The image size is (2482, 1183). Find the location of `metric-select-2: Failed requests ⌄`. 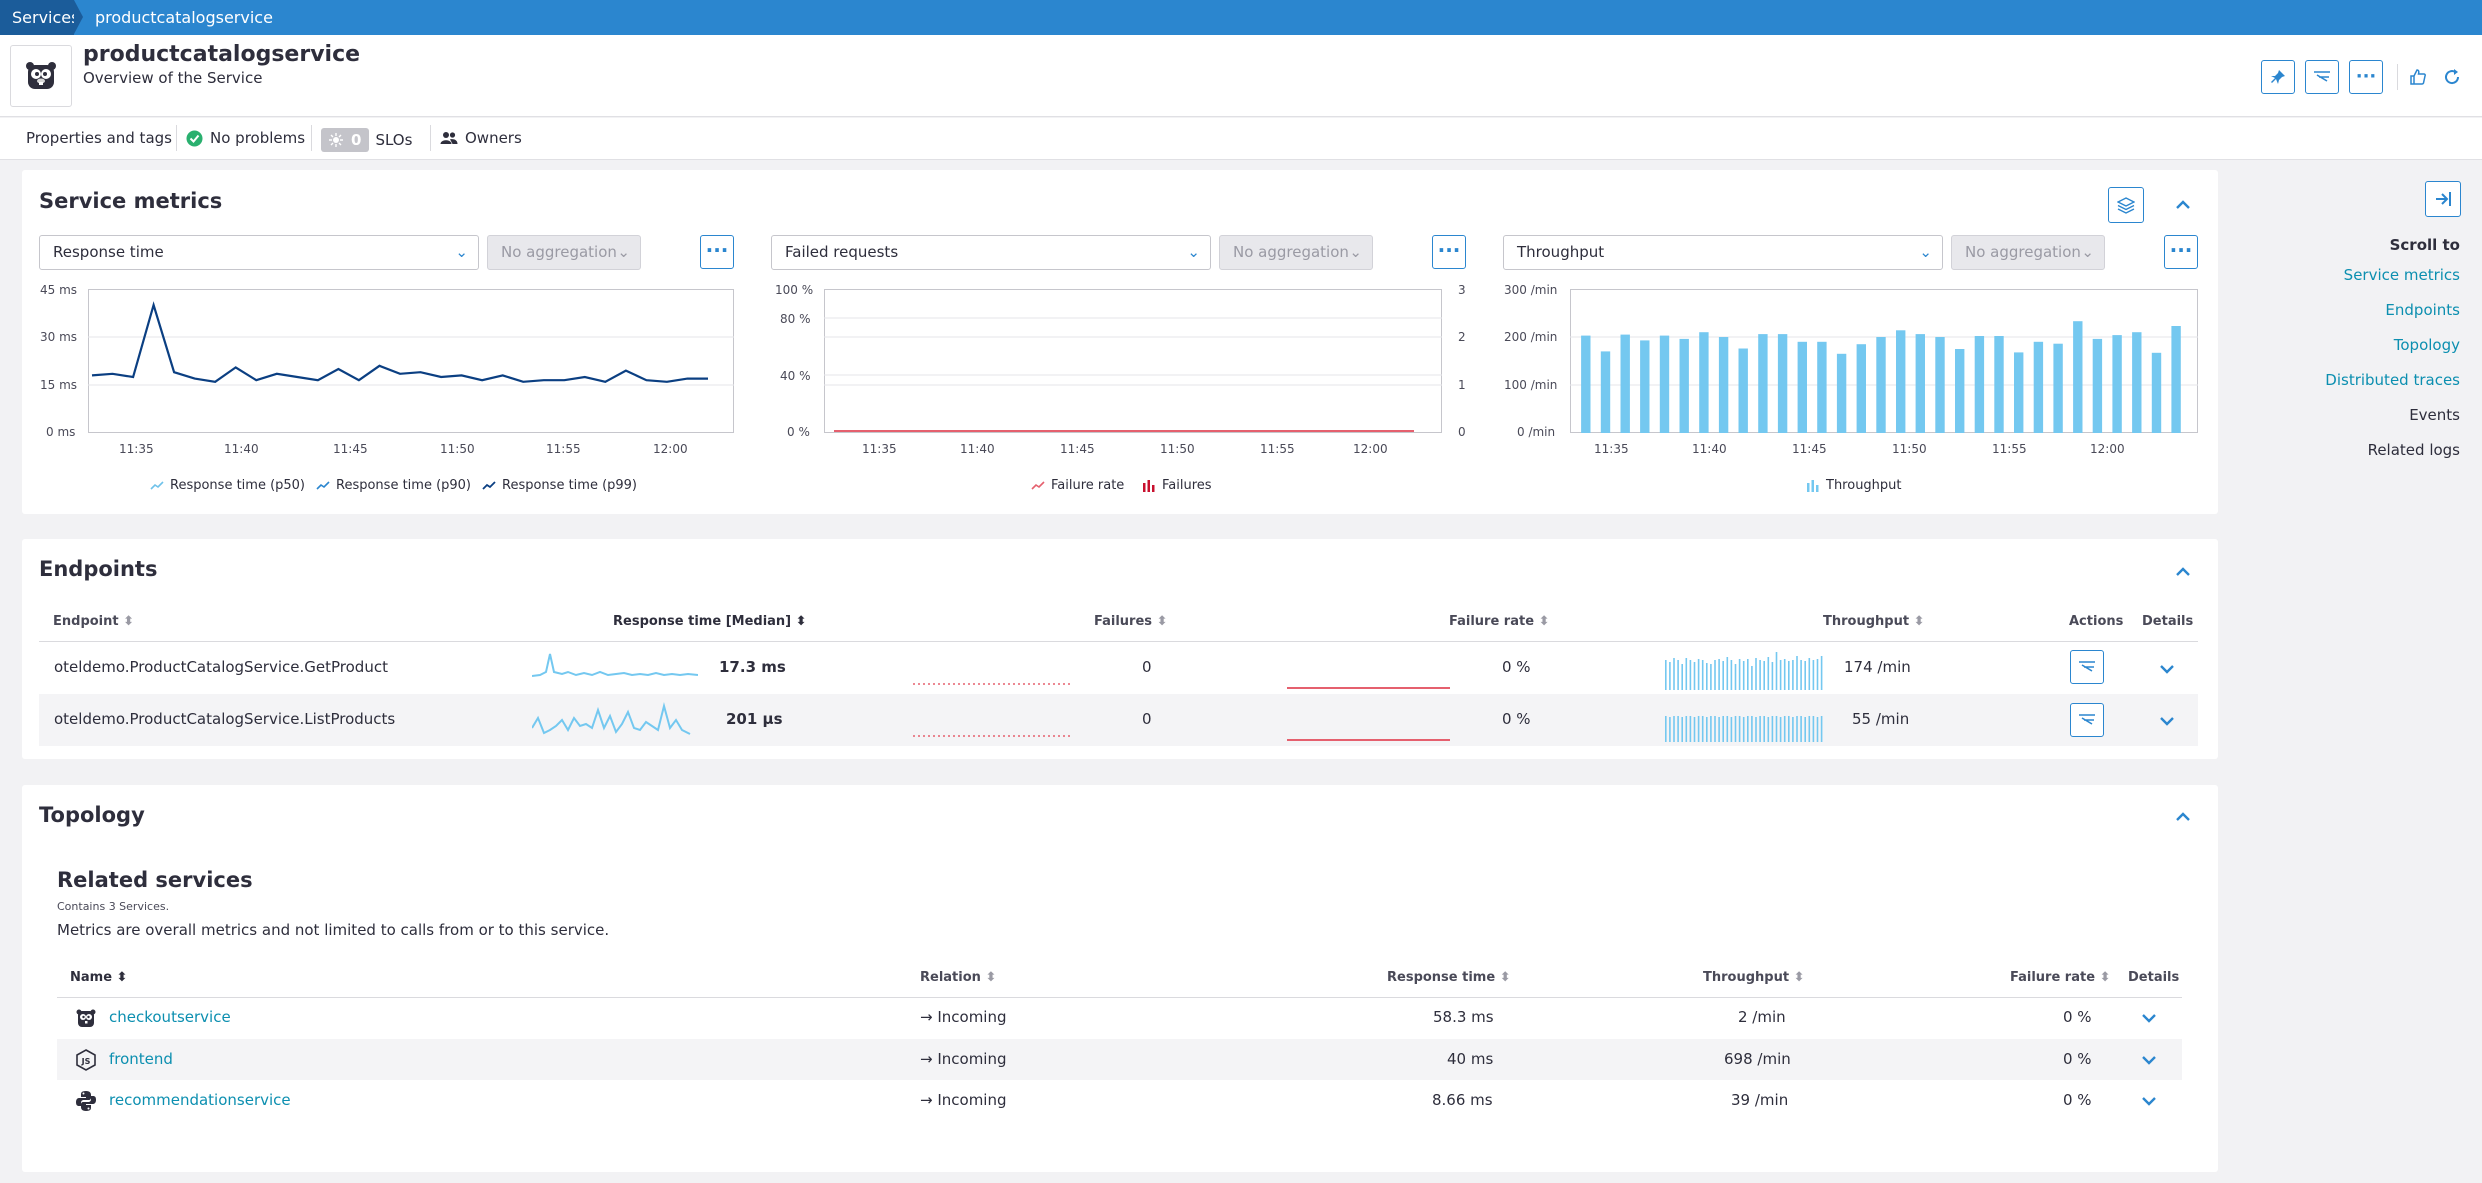

metric-select-2: Failed requests ⌄ is located at coordinates (991, 252).